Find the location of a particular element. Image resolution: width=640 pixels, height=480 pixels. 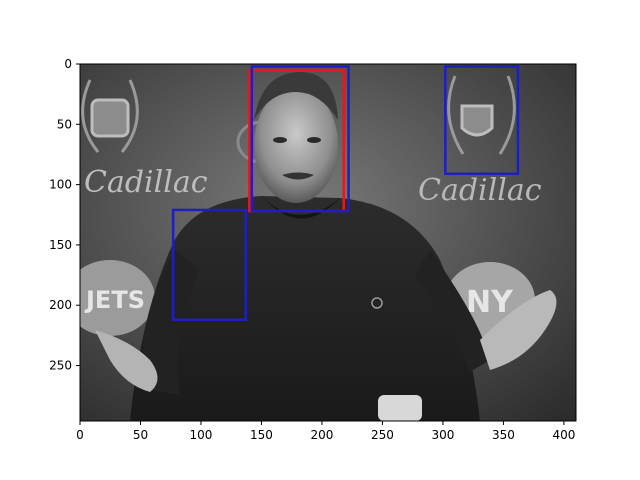

y-tick-label: 200 is located at coordinates (60, 305).